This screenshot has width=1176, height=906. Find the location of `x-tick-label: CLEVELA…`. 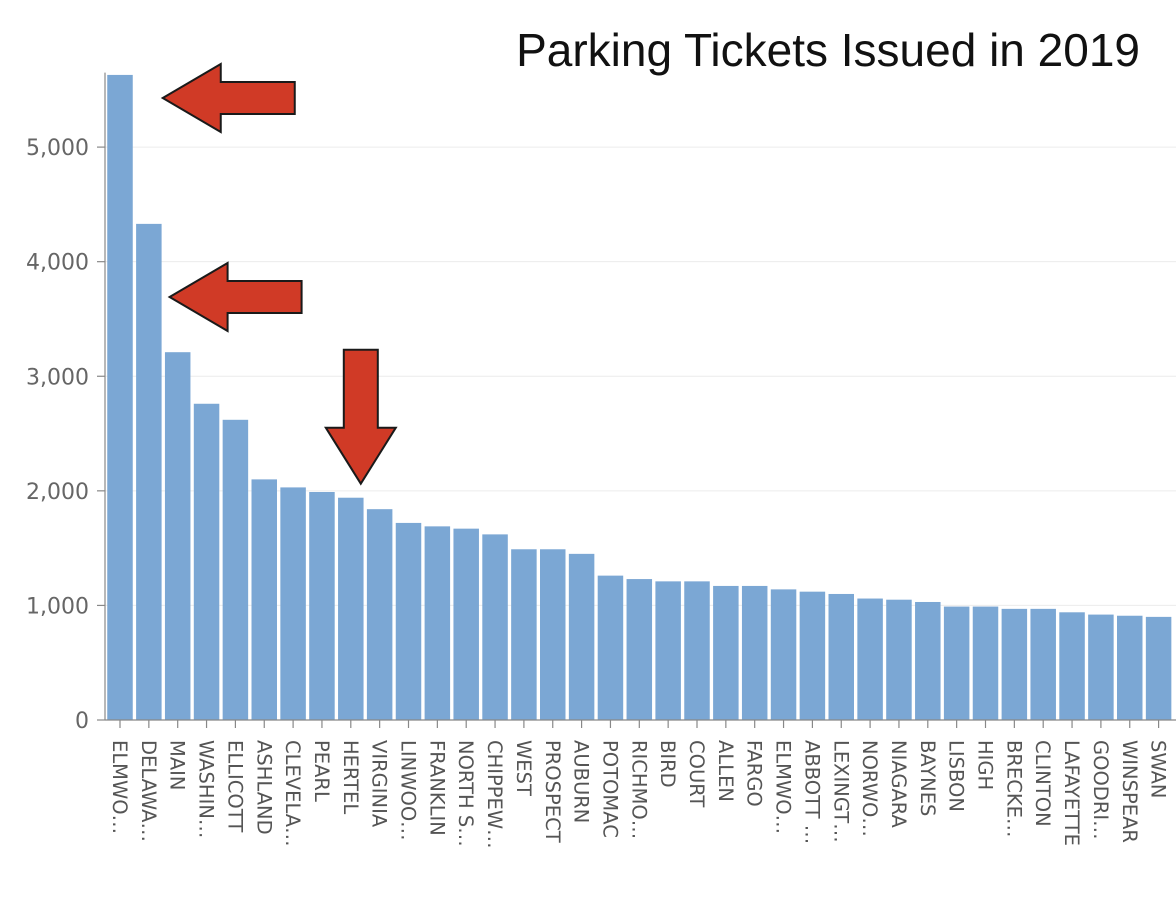

x-tick-label: CLEVELA… is located at coordinates (292, 793).